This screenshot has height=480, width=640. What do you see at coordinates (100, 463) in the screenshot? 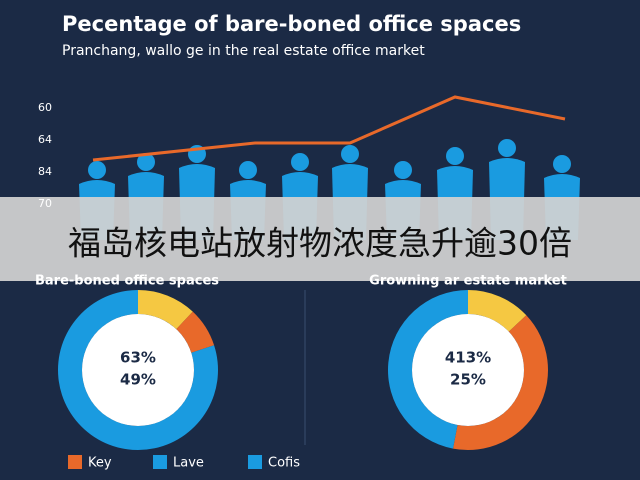
I see `legend-label: Key` at bounding box center [100, 463].